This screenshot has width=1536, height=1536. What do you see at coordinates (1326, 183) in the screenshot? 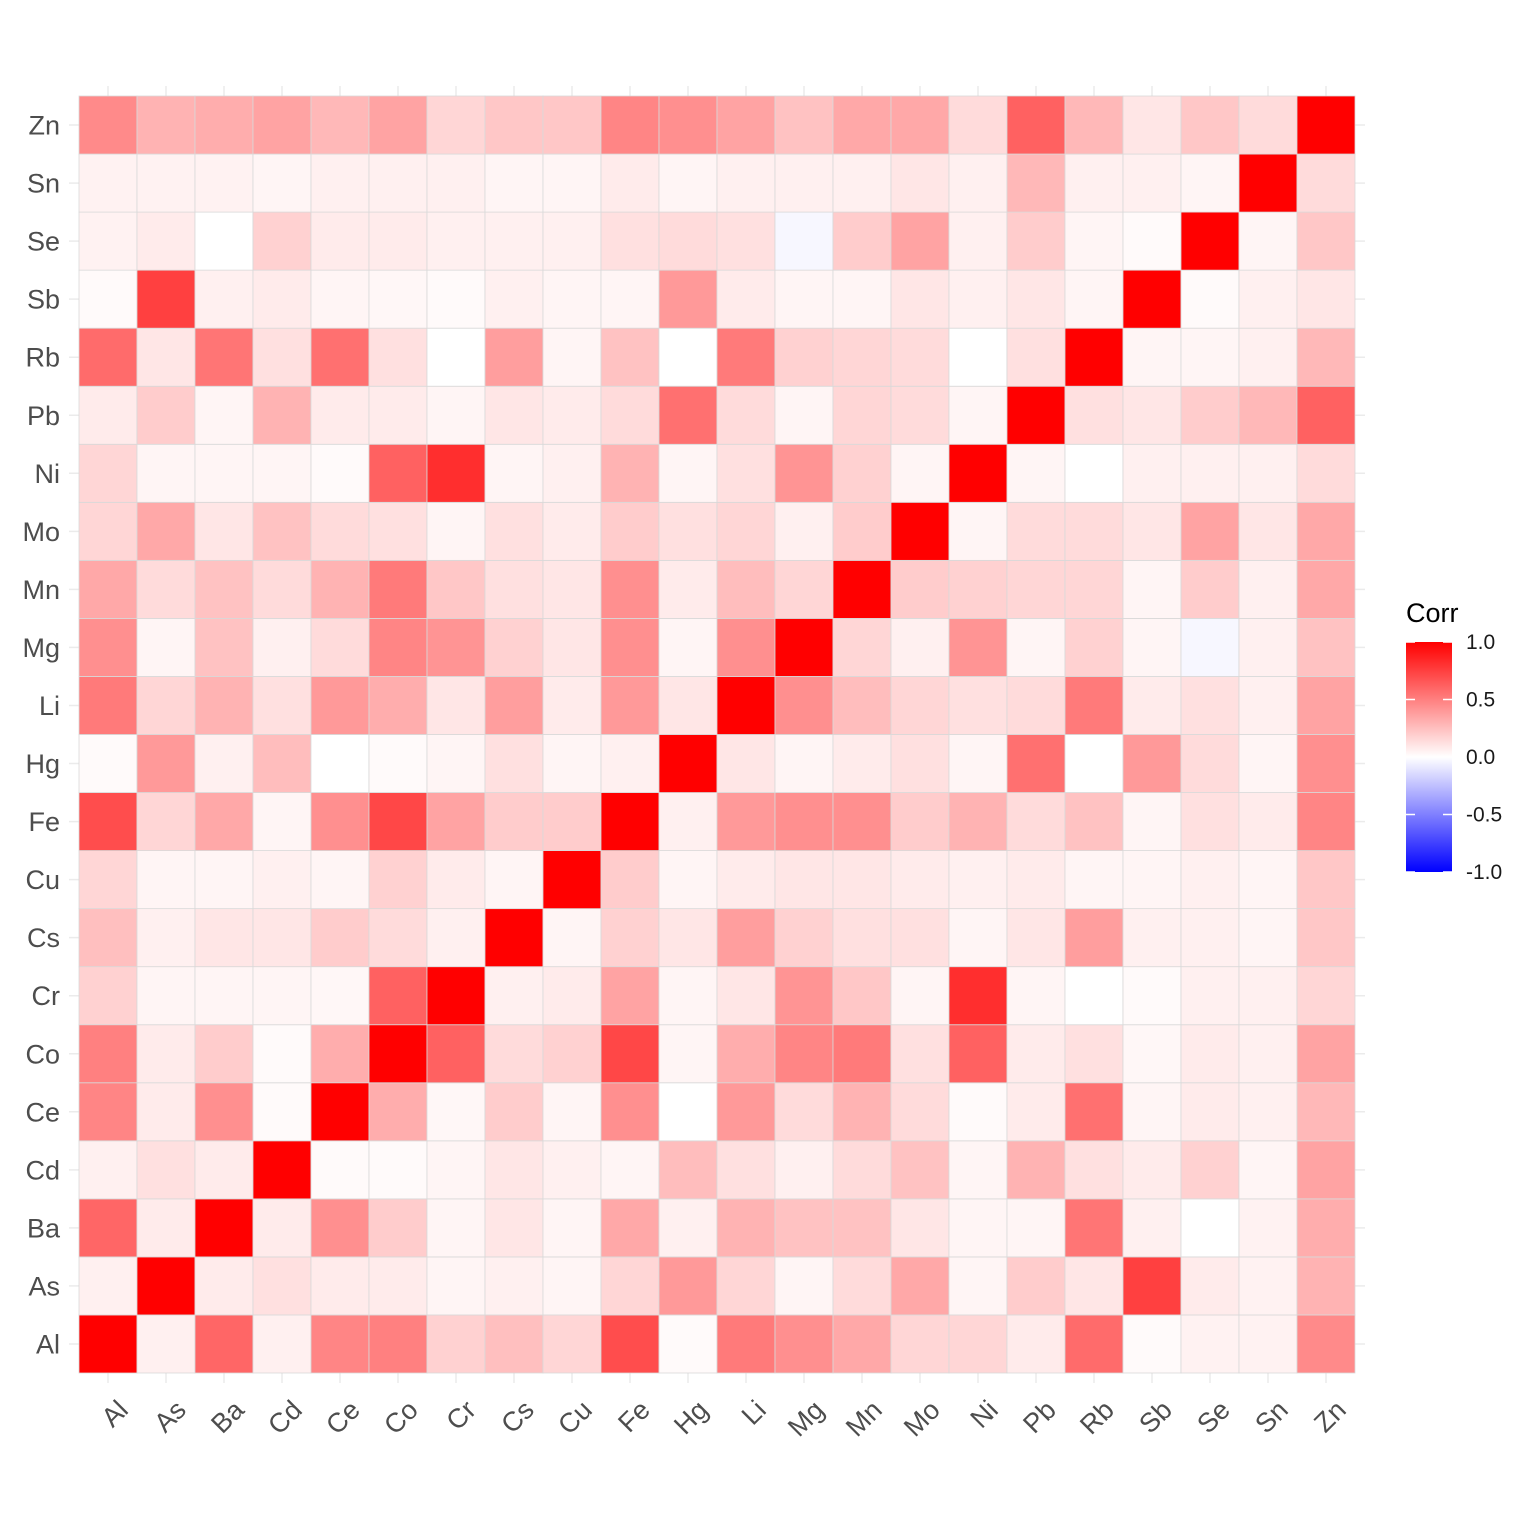
I see `heatmap-cell-sn-zn` at bounding box center [1326, 183].